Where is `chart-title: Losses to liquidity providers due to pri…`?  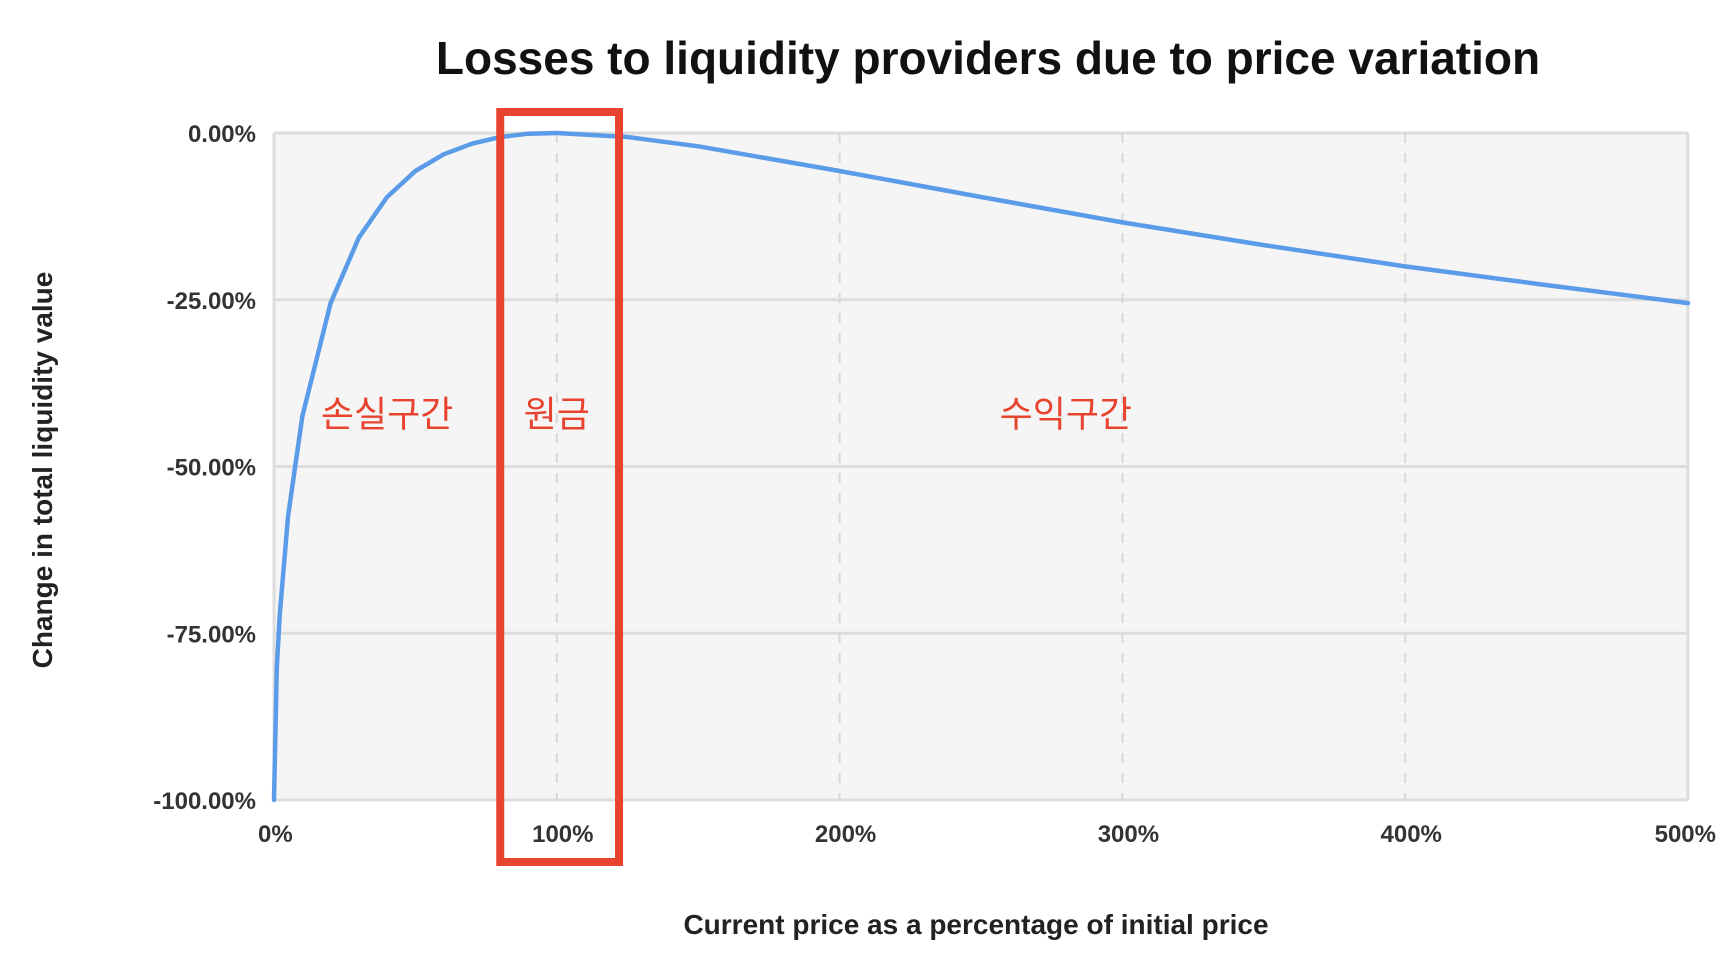 chart-title: Losses to liquidity providers due to pri… is located at coordinates (988, 58).